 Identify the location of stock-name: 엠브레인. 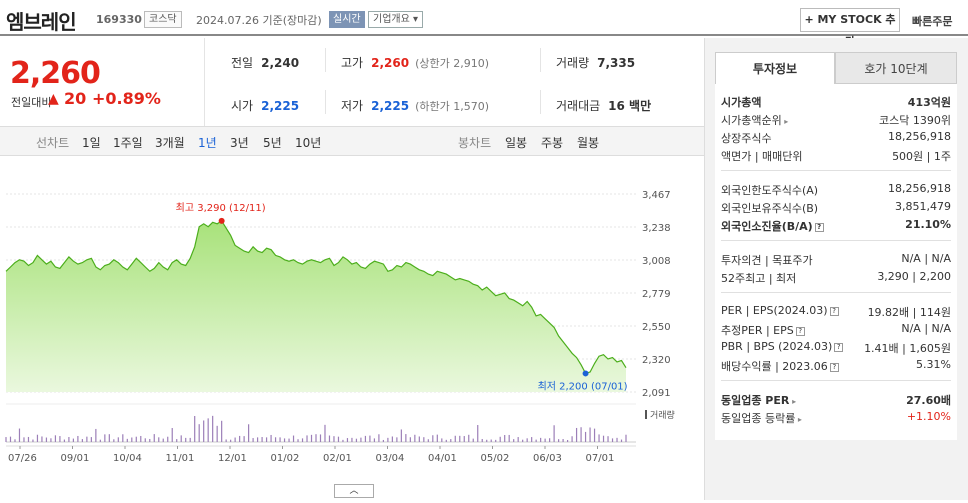
(41, 22).